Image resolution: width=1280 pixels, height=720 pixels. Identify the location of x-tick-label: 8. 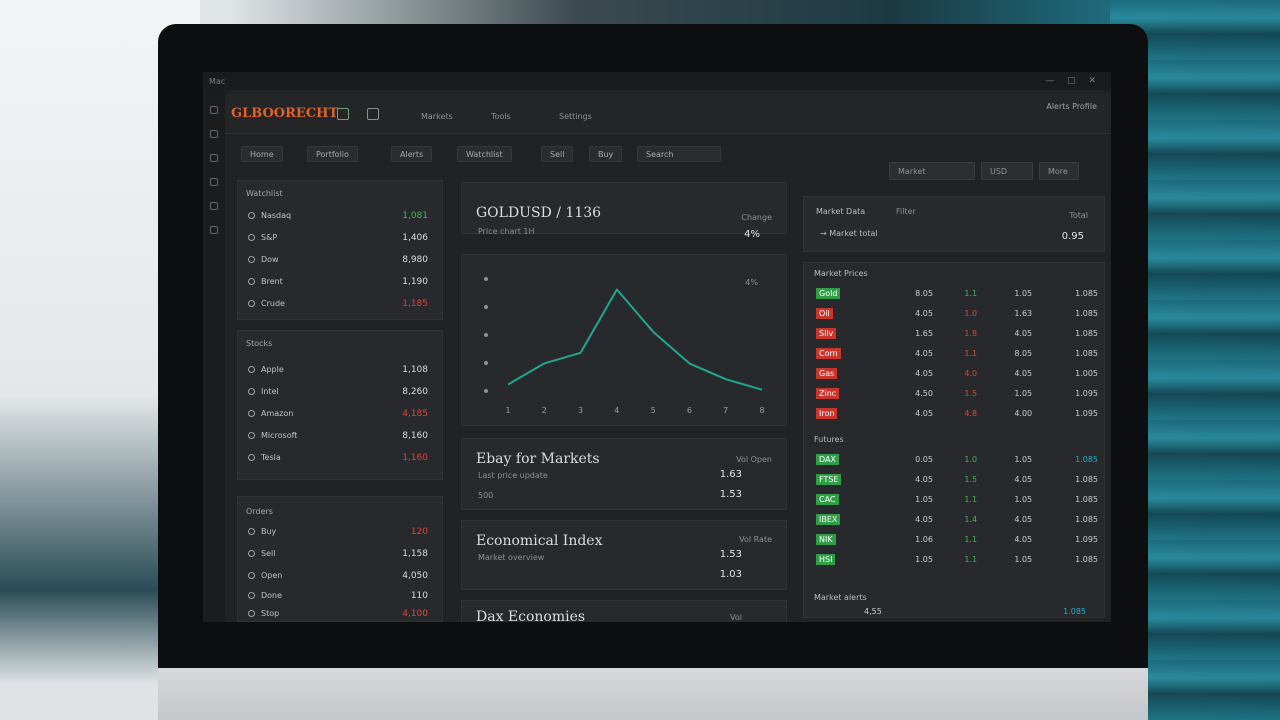
(761, 410).